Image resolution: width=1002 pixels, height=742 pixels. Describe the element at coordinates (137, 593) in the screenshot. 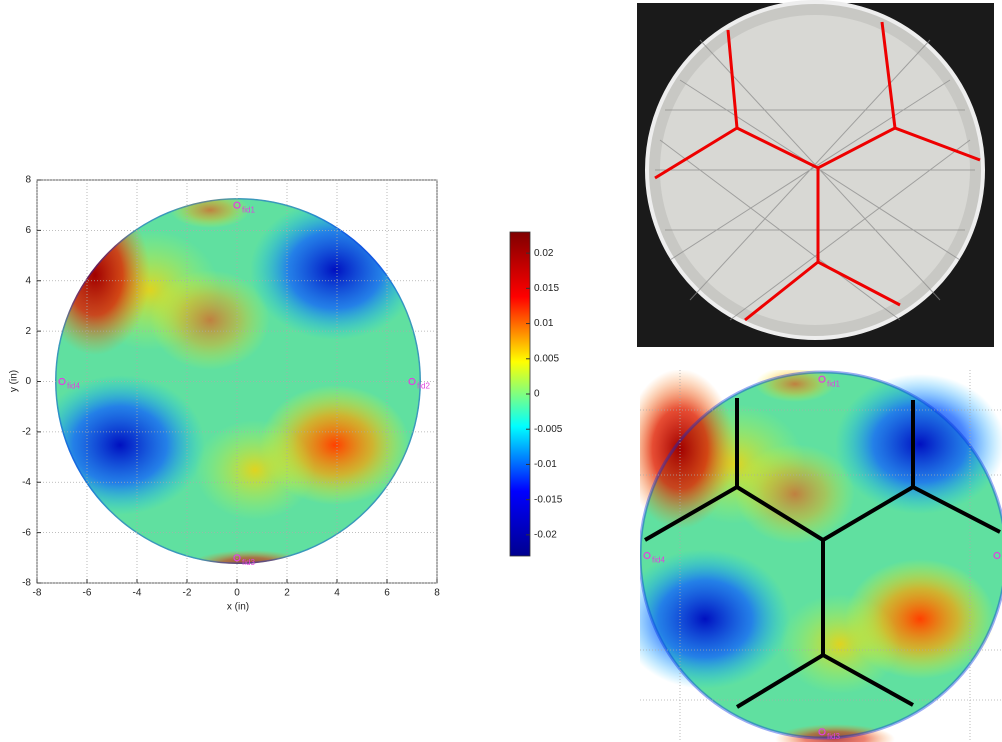

I see `x-tick-label: -4` at that location.